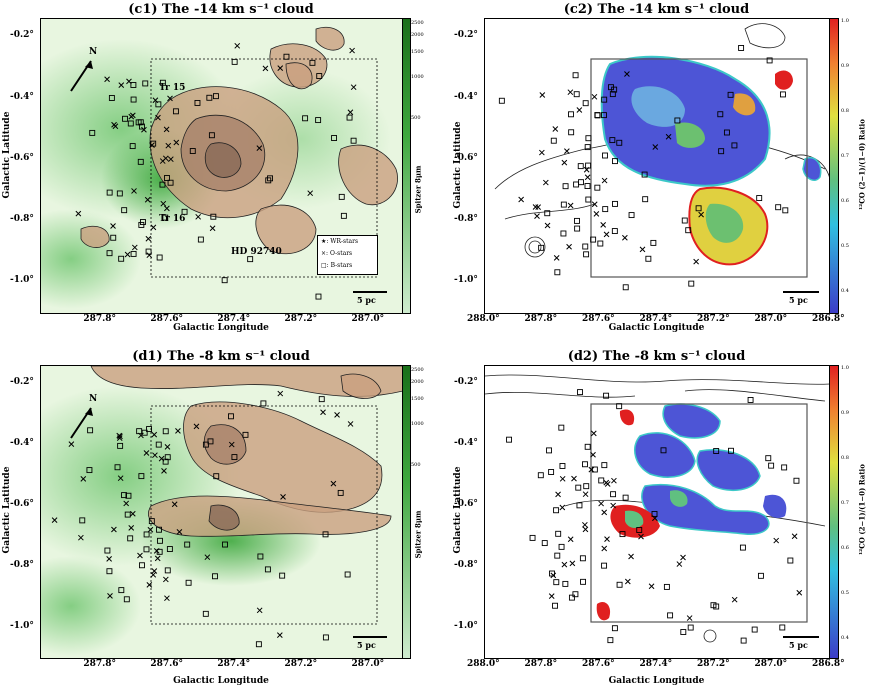 This screenshot has width=872, height=689. What do you see at coordinates (22, 443) in the screenshot?
I see `y-tick-label: -0.4°` at bounding box center [22, 443].